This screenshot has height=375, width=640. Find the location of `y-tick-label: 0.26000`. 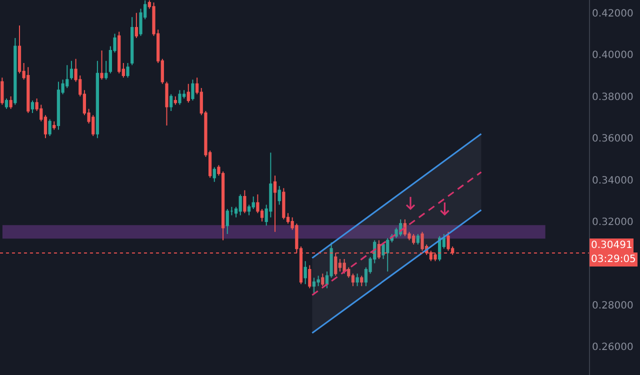

y-tick-label: 0.26000 is located at coordinates (613, 348).